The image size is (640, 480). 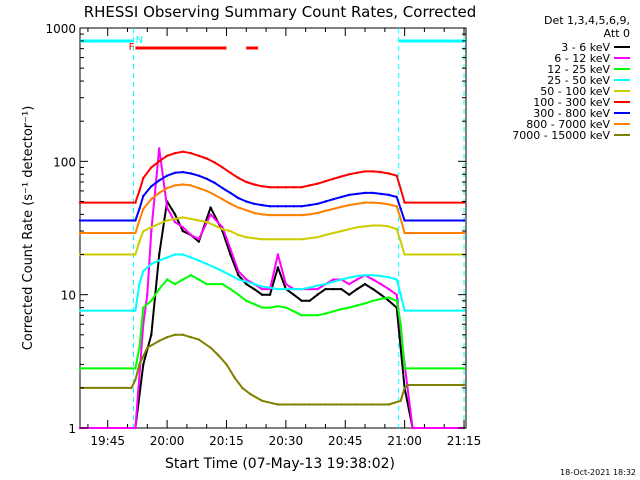 What do you see at coordinates (64, 162) in the screenshot?
I see `y-tick-label: 100` at bounding box center [64, 162].